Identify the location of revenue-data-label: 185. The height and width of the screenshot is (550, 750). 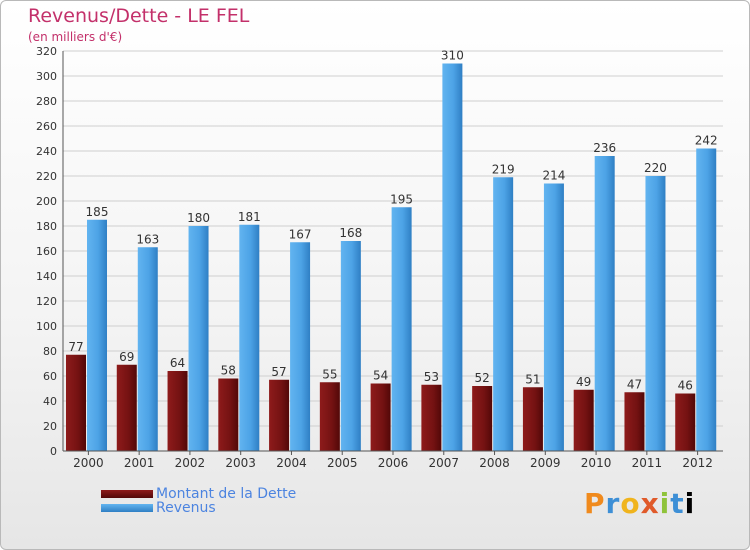
(97, 212).